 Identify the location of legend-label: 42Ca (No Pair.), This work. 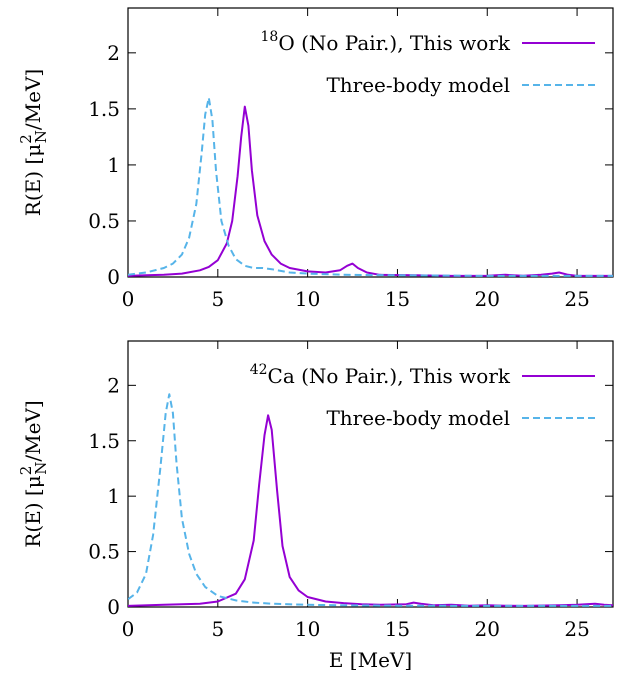
(380, 375).